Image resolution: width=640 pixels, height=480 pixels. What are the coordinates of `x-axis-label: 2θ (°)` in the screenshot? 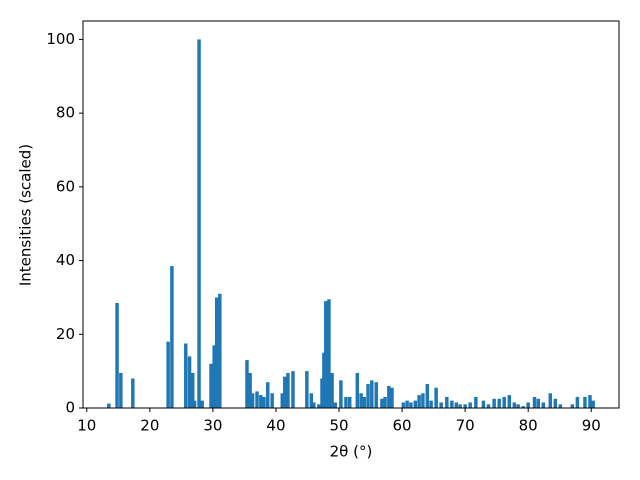 It's located at (351, 452).